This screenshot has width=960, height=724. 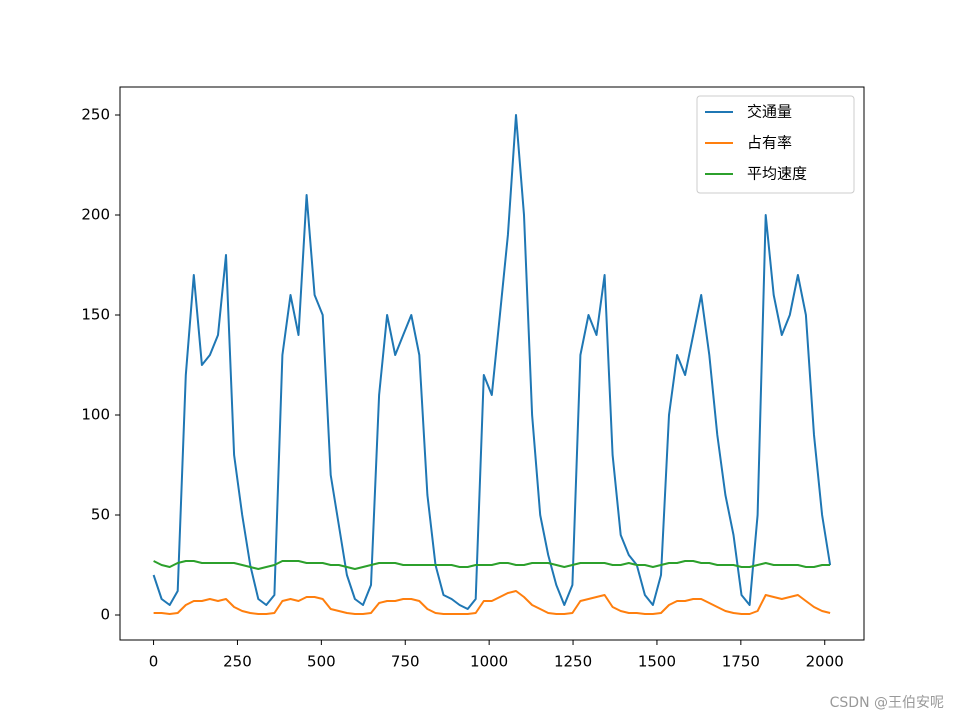 I want to click on x-tick-label: 2000, so click(x=825, y=662).